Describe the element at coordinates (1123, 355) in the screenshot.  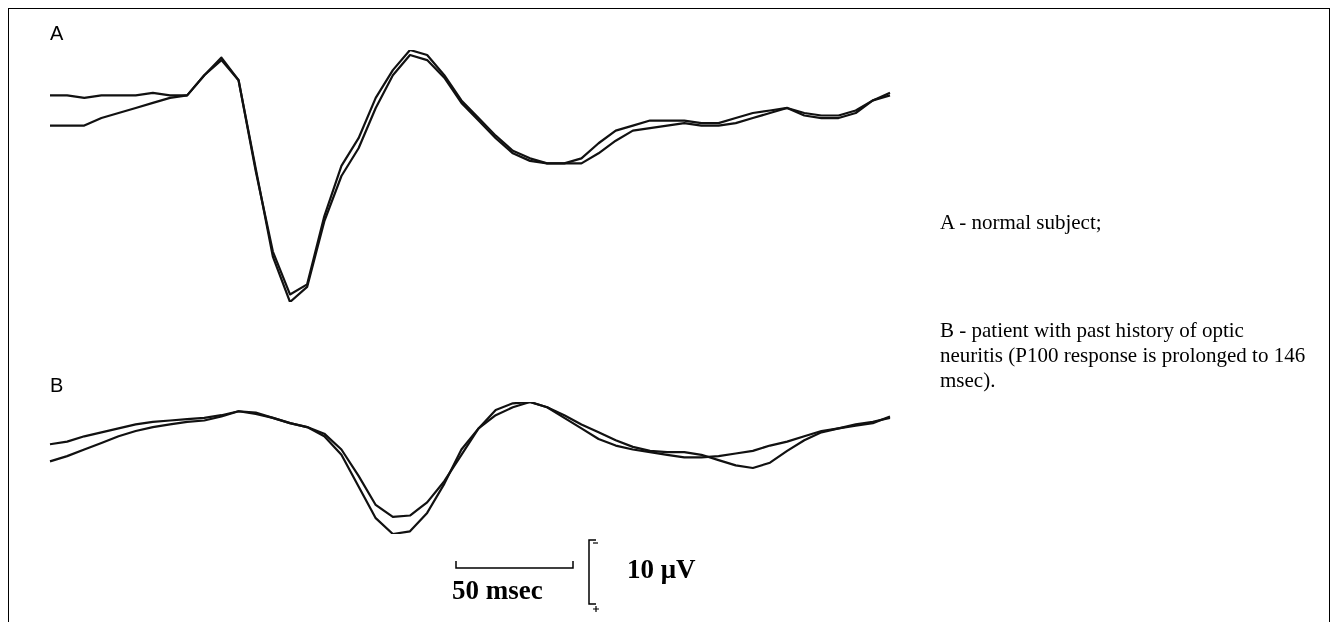
I see `text: B - patient with past history of optic neuritis (P100 response is prolonged to 146 msec).` at that location.